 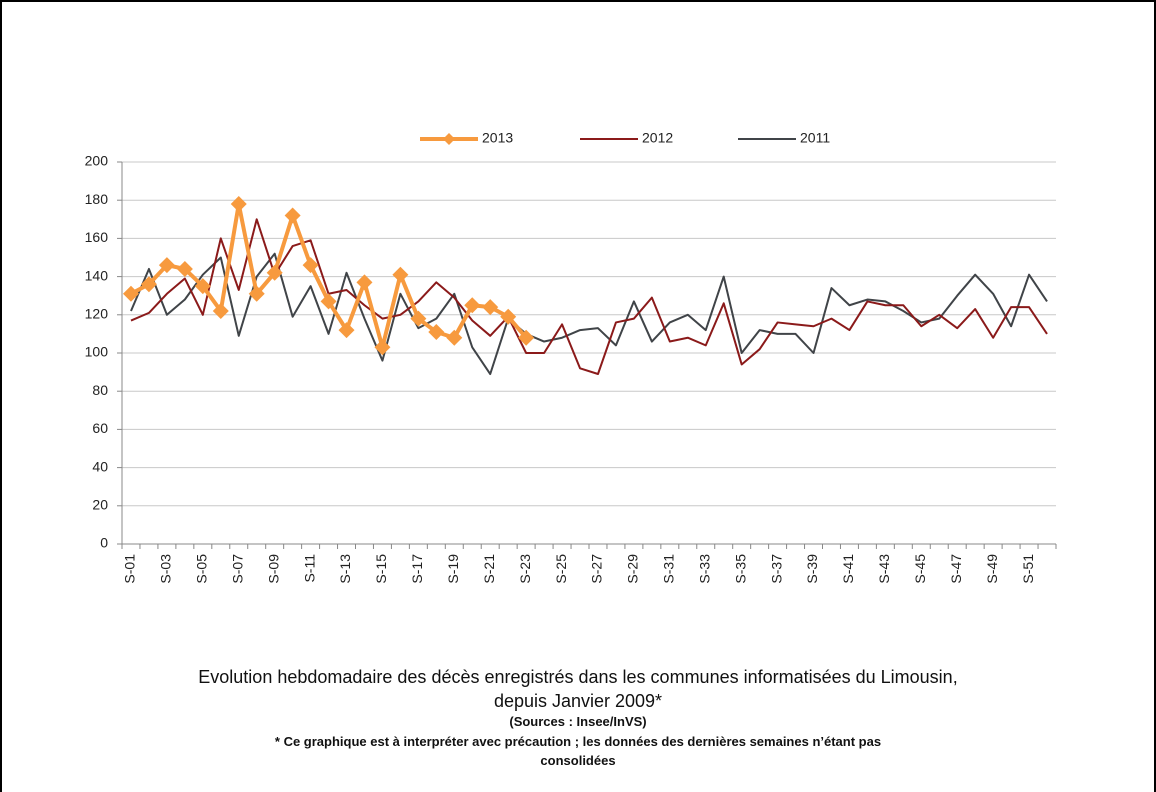 I want to click on x-tick-label: S-17, so click(x=417, y=569).